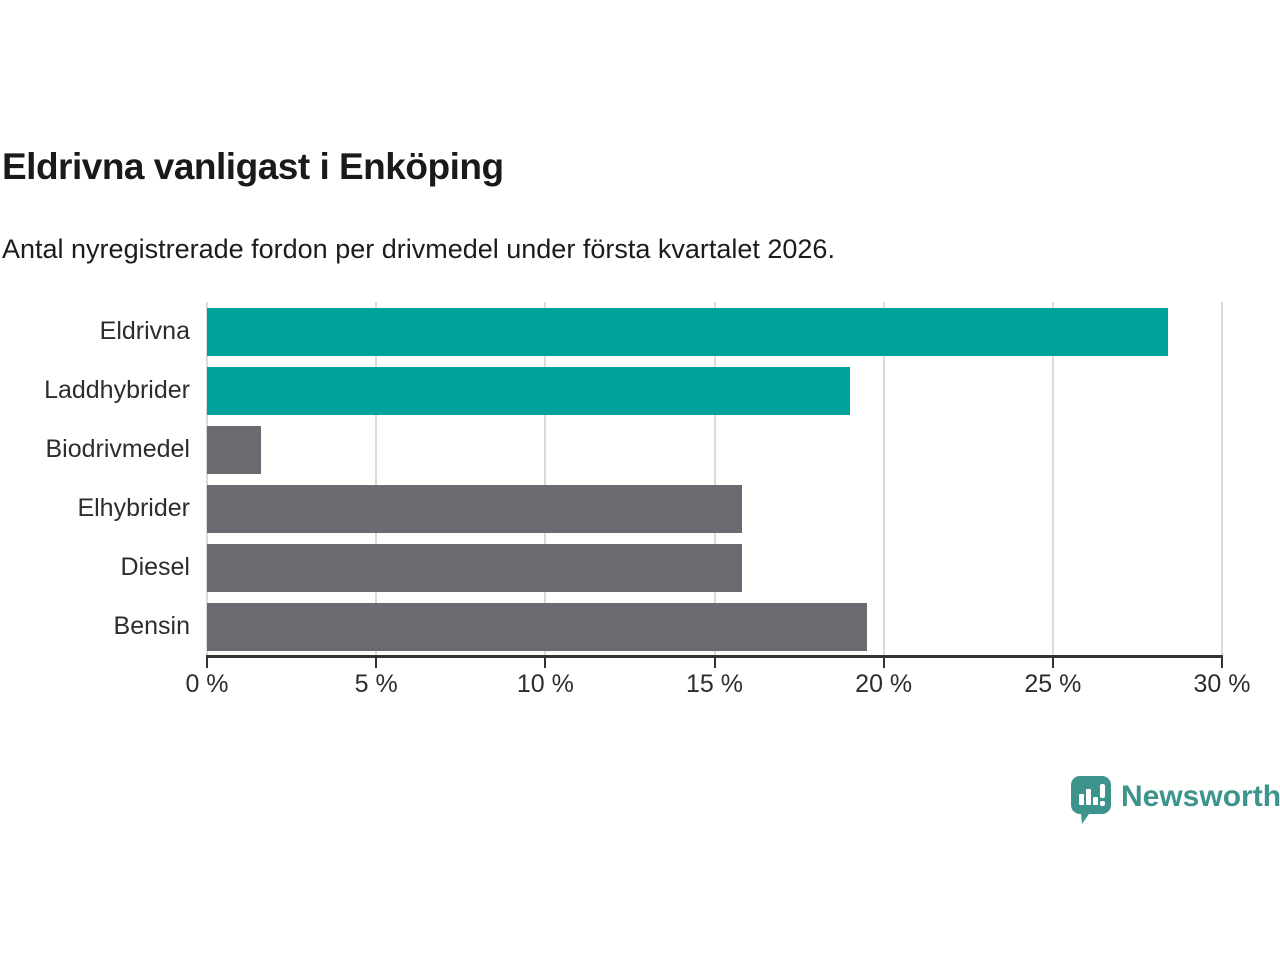 This screenshot has height=960, width=1280. I want to click on x-axis-line, so click(714, 656).